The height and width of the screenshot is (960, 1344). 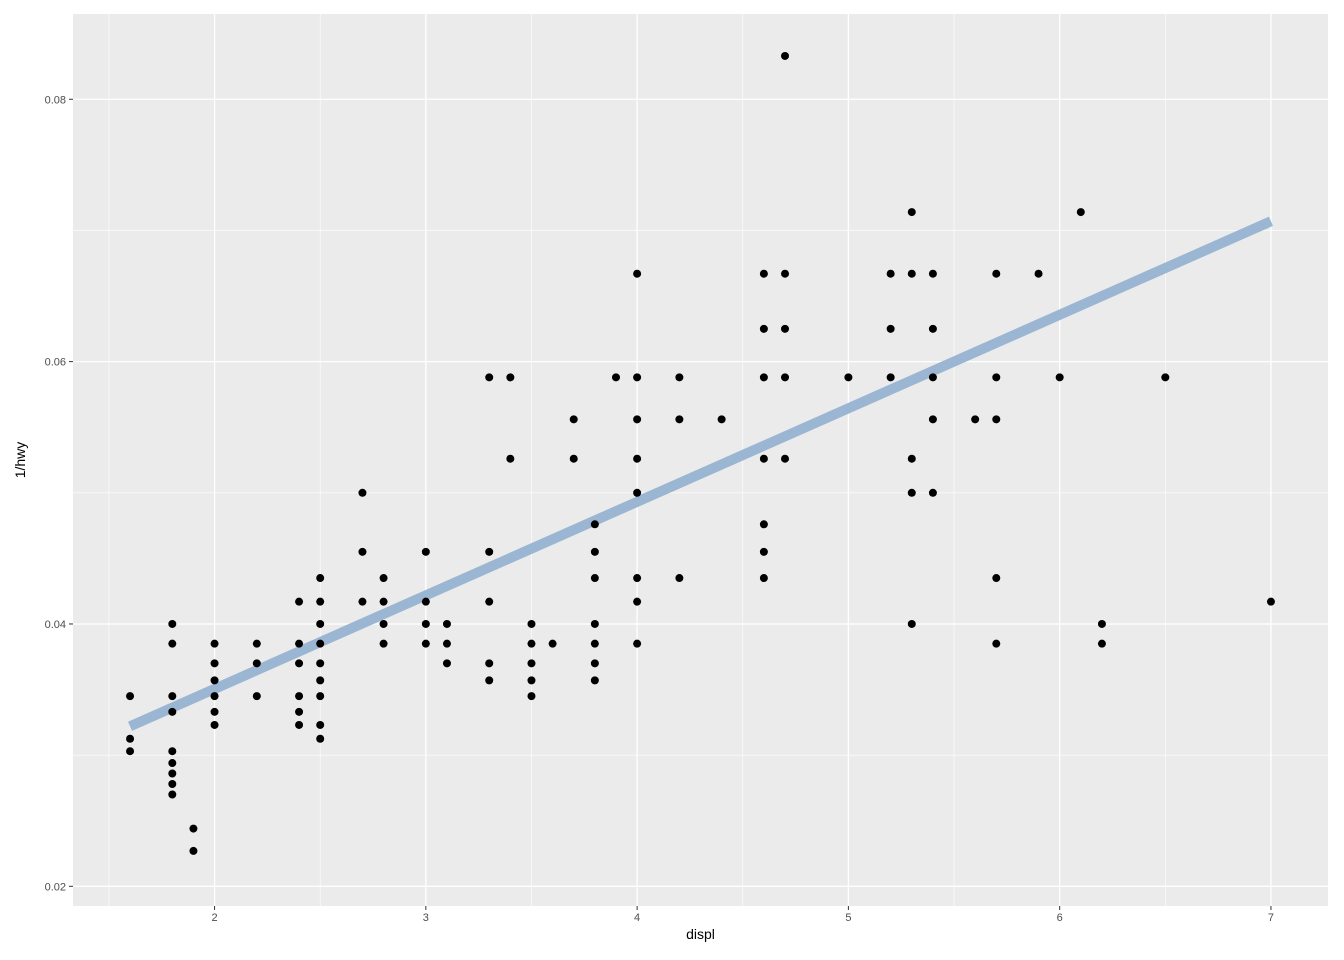 I want to click on x-axis: 2 3 4 5 6 7, so click(x=742, y=915).